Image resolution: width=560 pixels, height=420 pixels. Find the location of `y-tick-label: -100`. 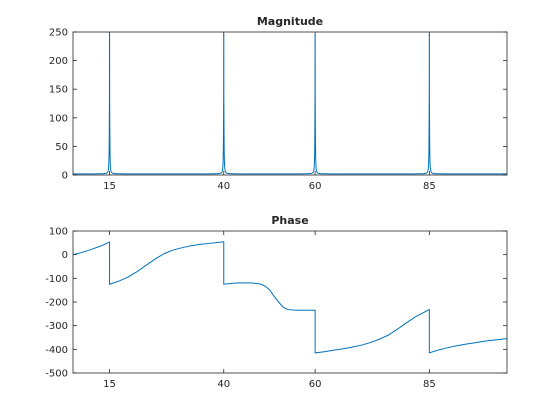

y-tick-label: -100 is located at coordinates (56, 279).